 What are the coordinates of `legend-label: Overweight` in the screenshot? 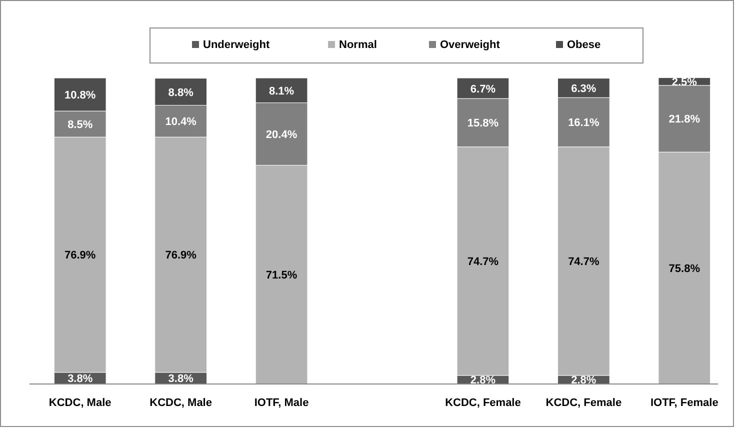 It's located at (470, 45).